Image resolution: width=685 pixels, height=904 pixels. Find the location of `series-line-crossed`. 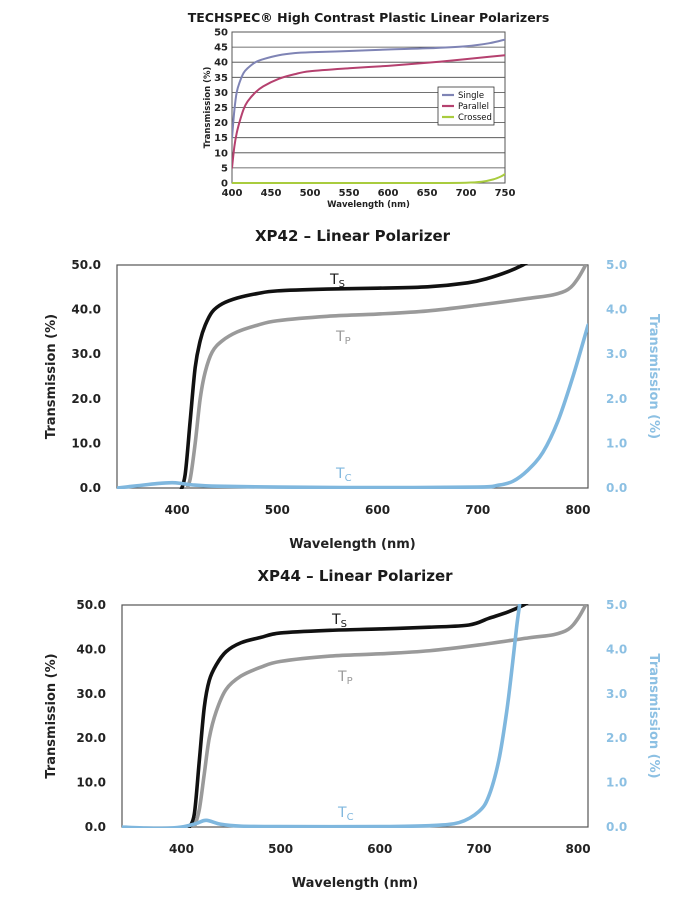

series-line-crossed is located at coordinates (368, 178).